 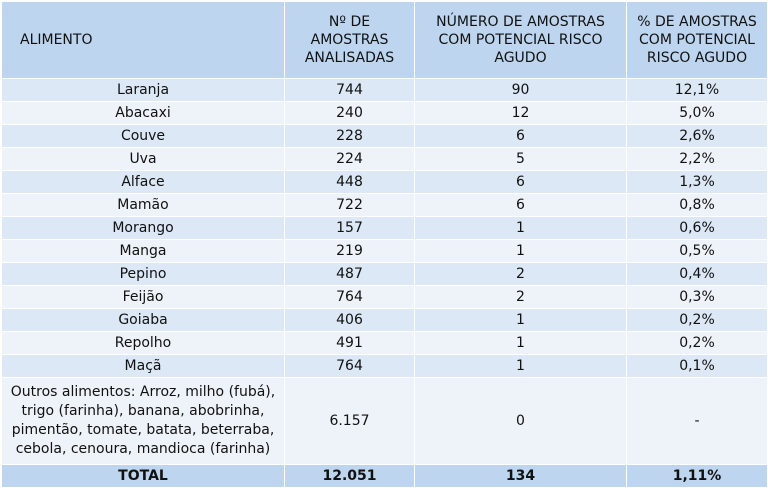 I want to click on samples-analyzed-cell: 448, so click(x=349, y=182).